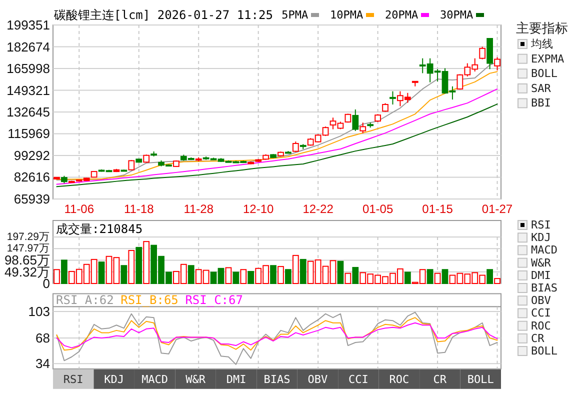 The width and height of the screenshot is (584, 404). Describe the element at coordinates (541, 44) in the screenshot. I see `text: 均线` at that location.